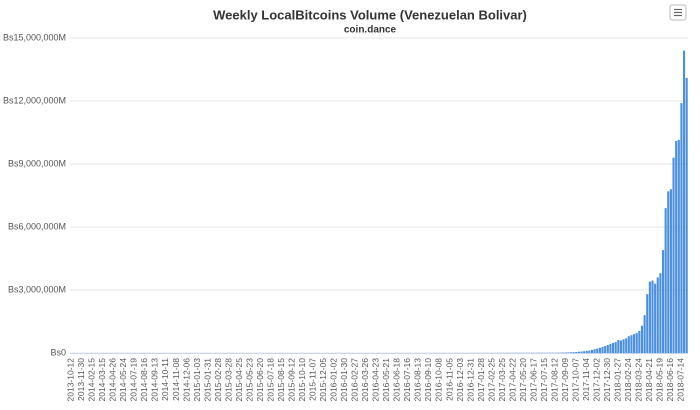 The height and width of the screenshot is (410, 700). What do you see at coordinates (134, 380) in the screenshot?
I see `x-tick-label: 2014-07-19` at bounding box center [134, 380].